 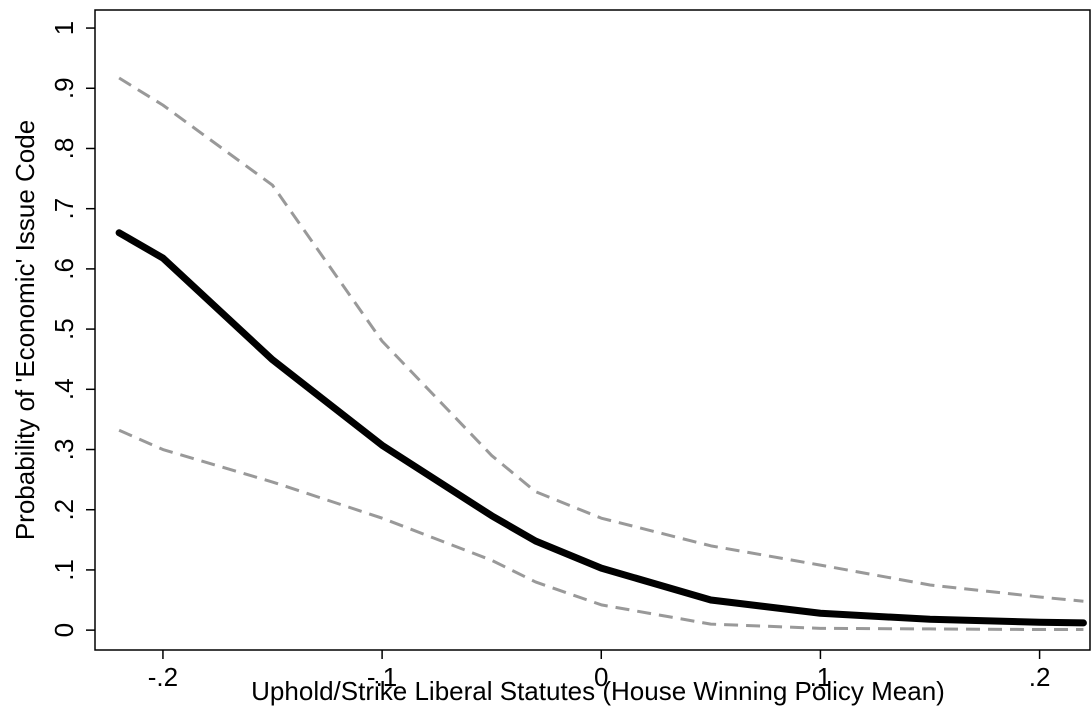 What do you see at coordinates (601, 677) in the screenshot?
I see `x-tick-label: 0` at bounding box center [601, 677].